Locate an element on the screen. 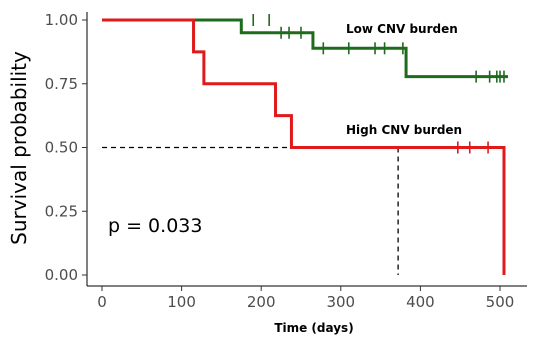 This screenshot has width=542, height=338. y-tick-label: 0.50 is located at coordinates (61, 148).